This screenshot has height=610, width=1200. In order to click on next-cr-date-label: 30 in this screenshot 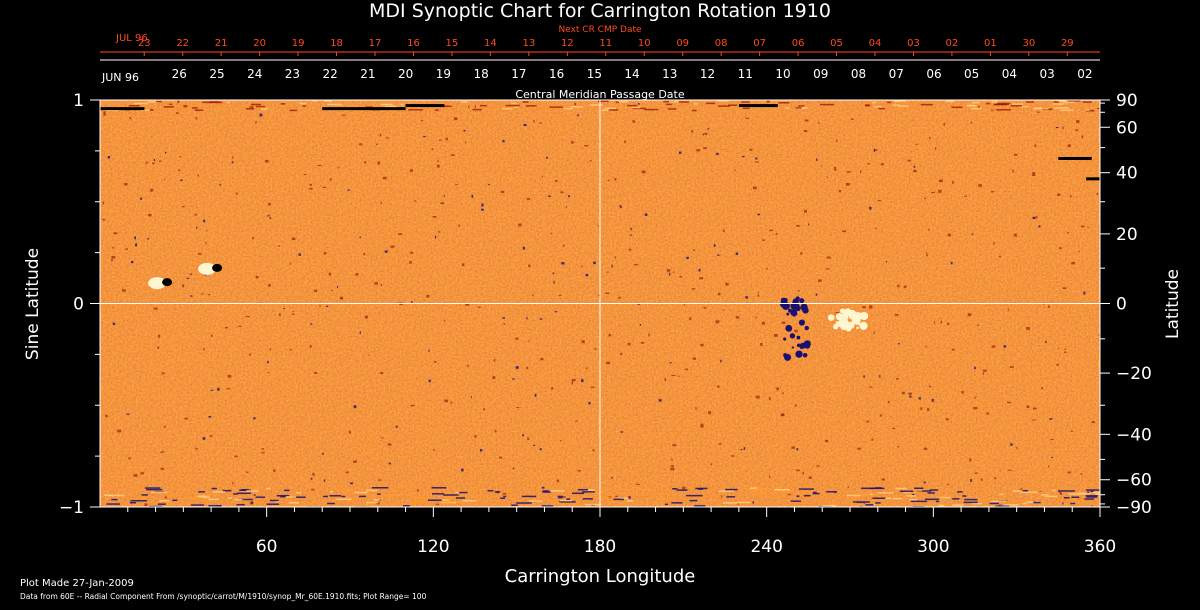, I will do `click(1028, 43)`.